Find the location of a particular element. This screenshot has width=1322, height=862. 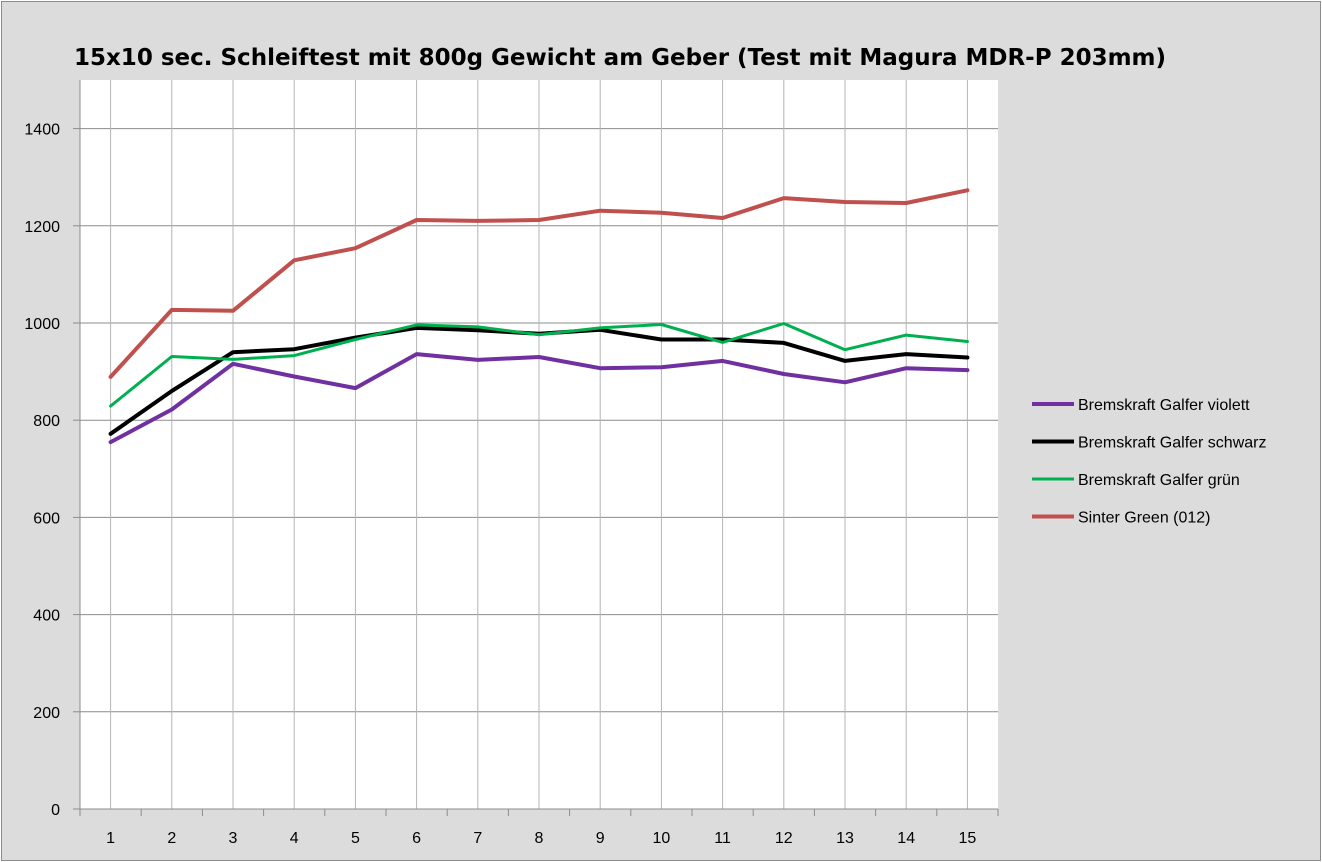

x-tick-label: 6 is located at coordinates (416, 838).